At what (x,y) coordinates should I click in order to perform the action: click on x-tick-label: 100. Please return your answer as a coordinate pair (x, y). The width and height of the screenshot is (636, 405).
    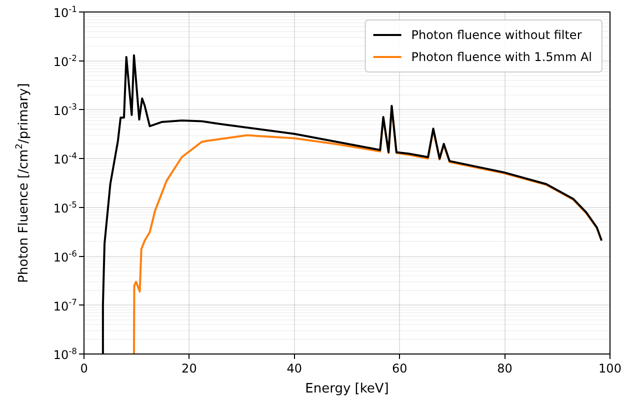
    Looking at the image, I should click on (610, 368).